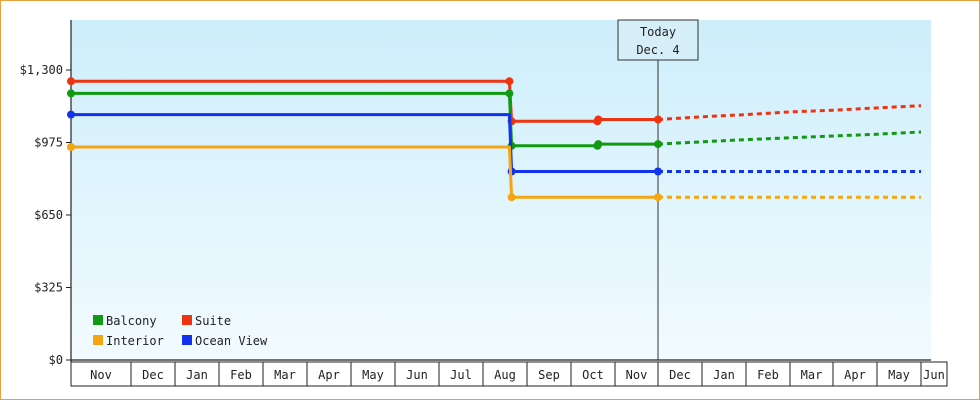  I want to click on y-tick-label: $1,300, so click(41, 70).